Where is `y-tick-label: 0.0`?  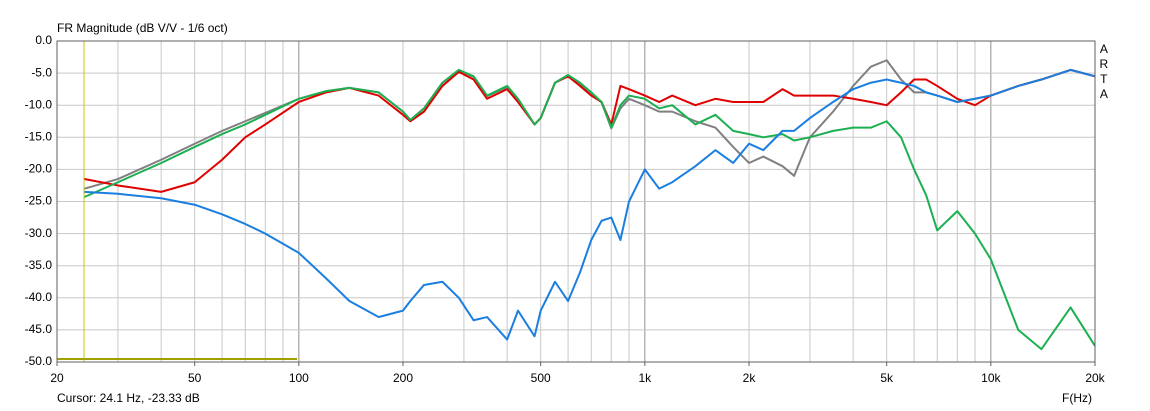
y-tick-label: 0.0 is located at coordinates (43, 40).